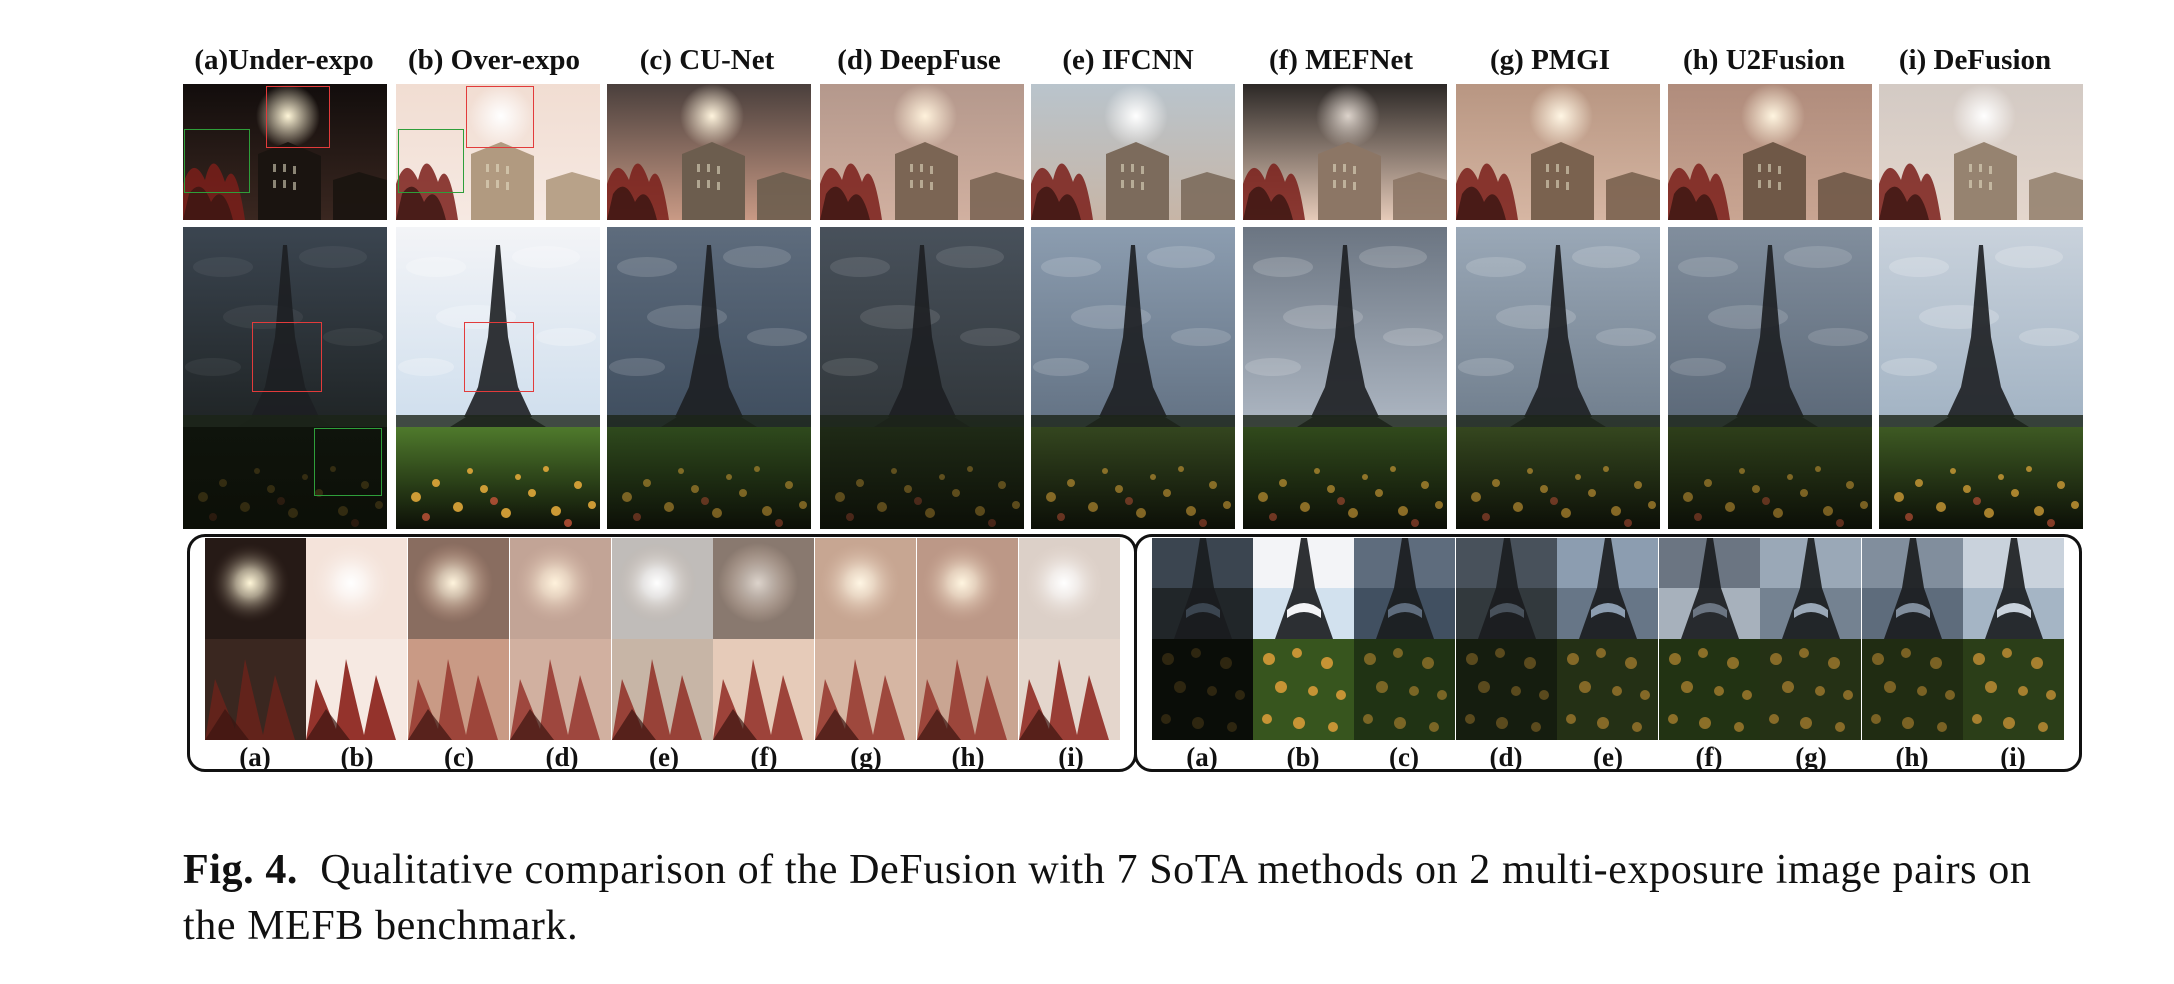 The height and width of the screenshot is (984, 2174). What do you see at coordinates (241, 870) in the screenshot?
I see `figure-number: Fig. 4.` at bounding box center [241, 870].